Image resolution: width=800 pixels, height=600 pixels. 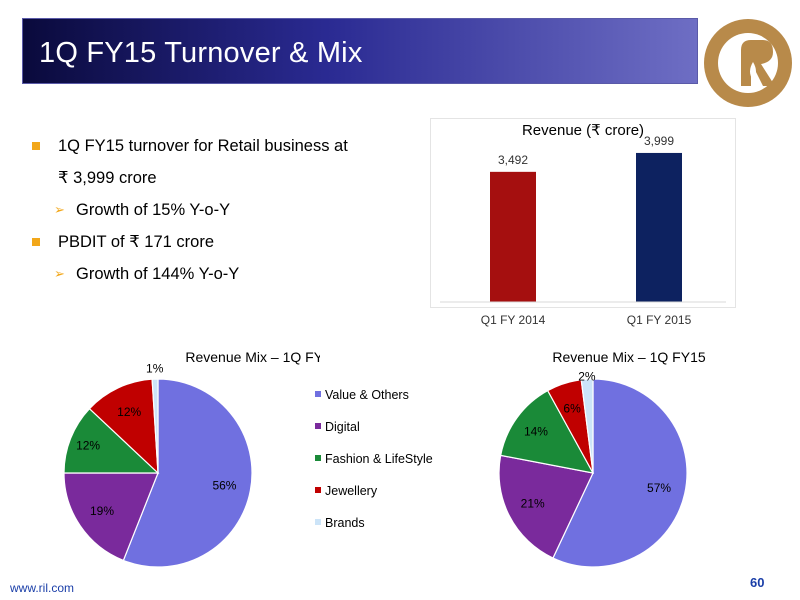 What do you see at coordinates (757, 582) in the screenshot?
I see `page-number: 60` at bounding box center [757, 582].